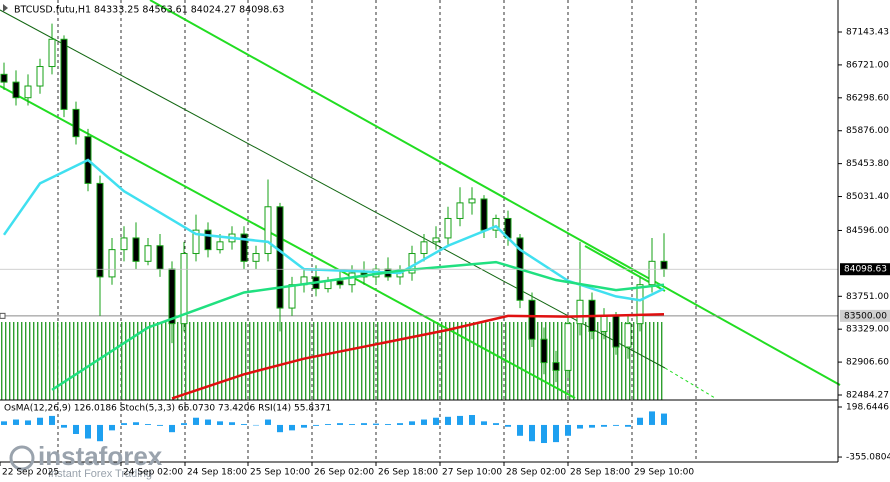 Image resolution: width=890 pixels, height=482 pixels. What do you see at coordinates (867, 65) in the screenshot?
I see `y-tick-label: 86721.00` at bounding box center [867, 65].